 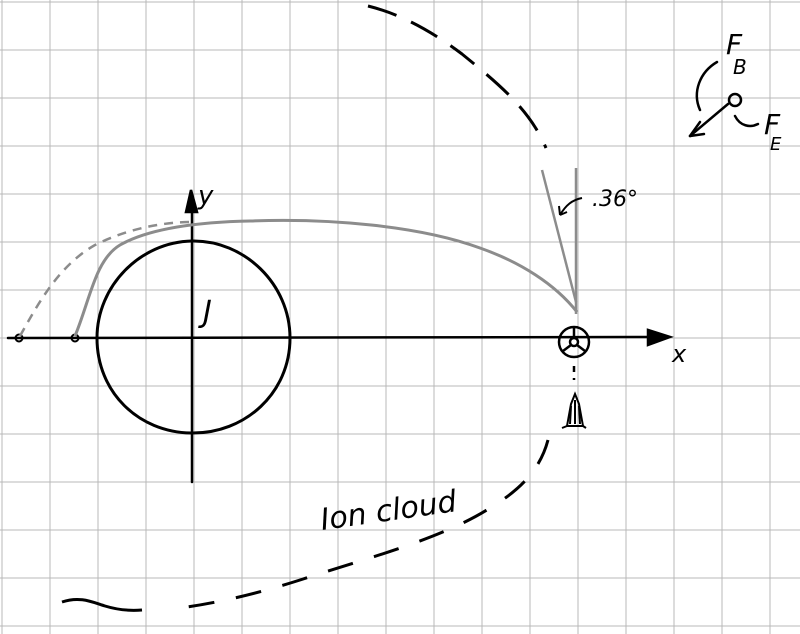 I want to click on angle-arc, so click(x=571, y=206).